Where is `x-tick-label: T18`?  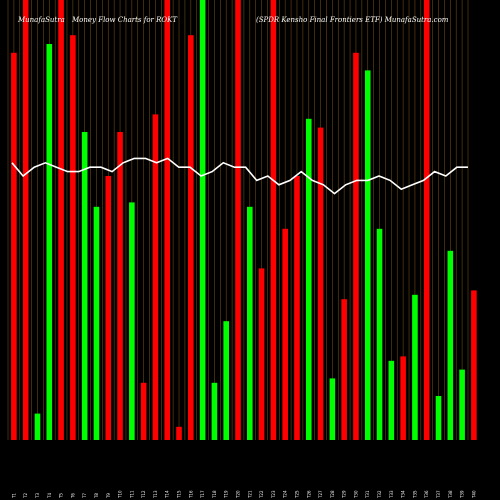 x-tick-label: T18 is located at coordinates (214, 494).